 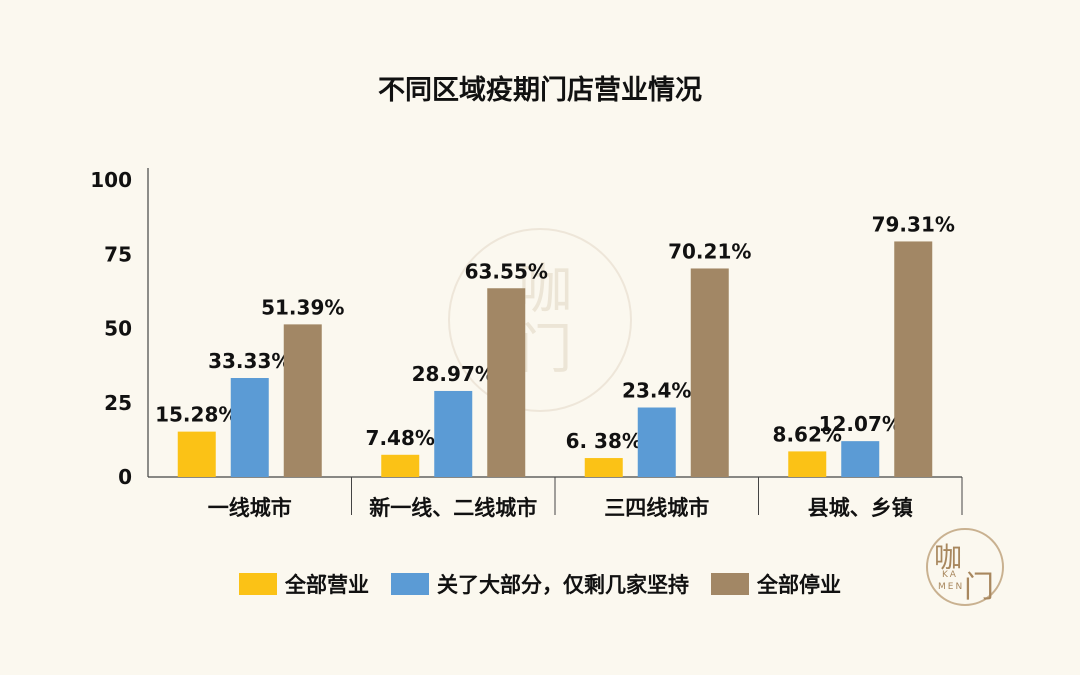 What do you see at coordinates (258, 584) in the screenshot?
I see `legend-swatch-all-open` at bounding box center [258, 584].